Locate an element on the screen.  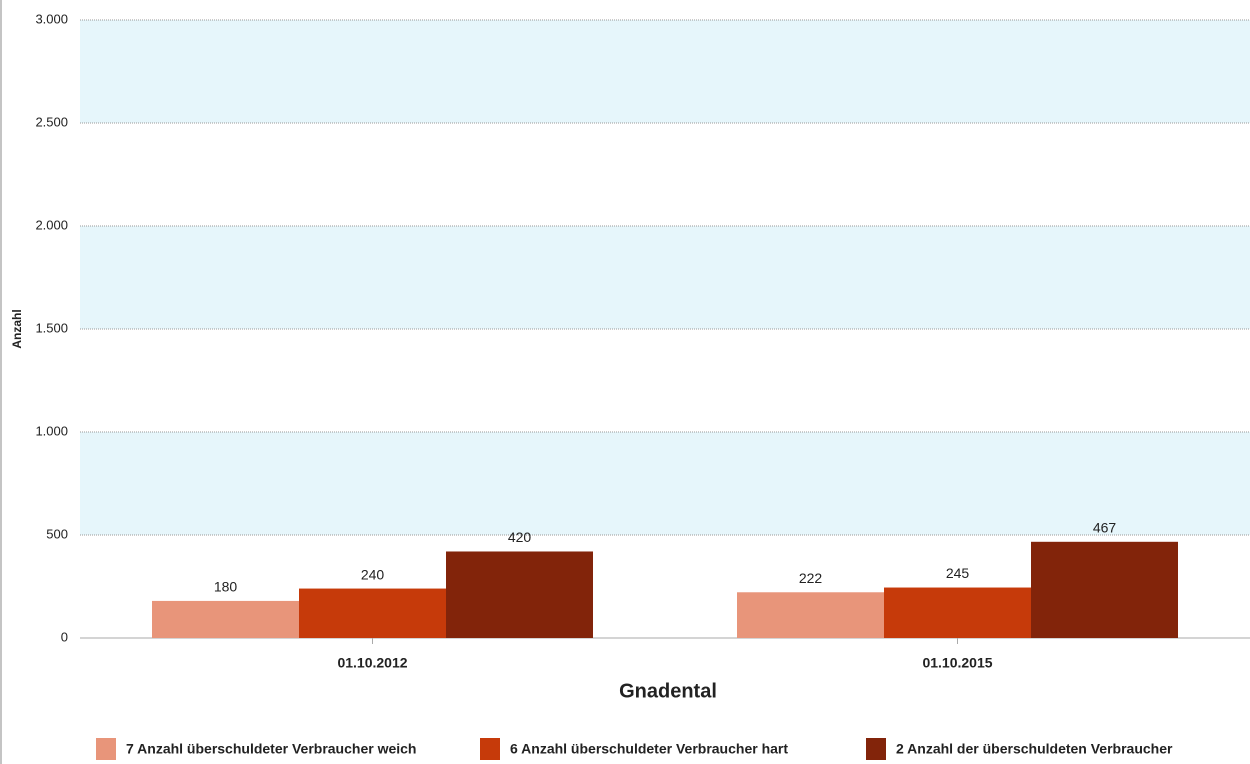
legend-label: 2 Anzahl der überschuldeten Verbraucher is located at coordinates (1034, 749).